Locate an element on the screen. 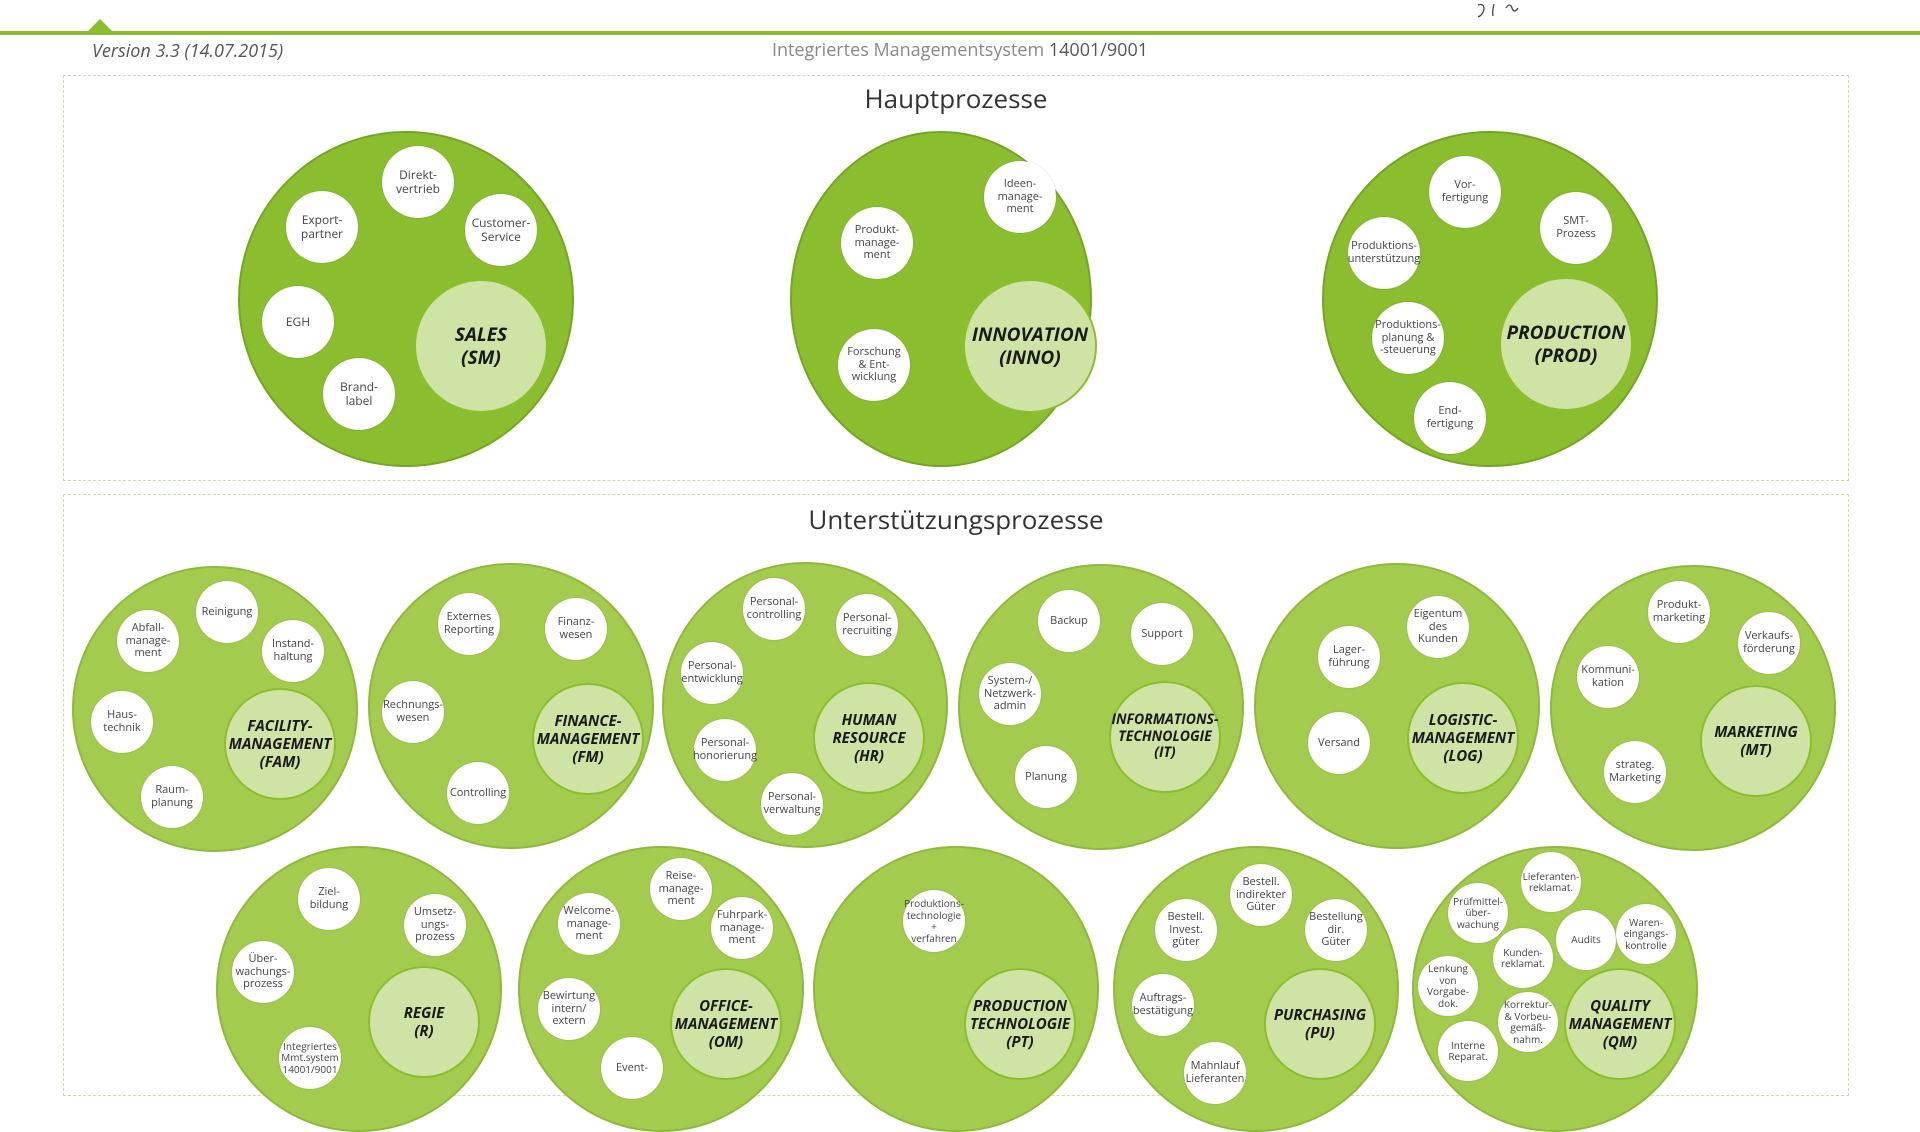 The height and width of the screenshot is (1132, 1920). it-sub-planung: Planung is located at coordinates (1046, 777).